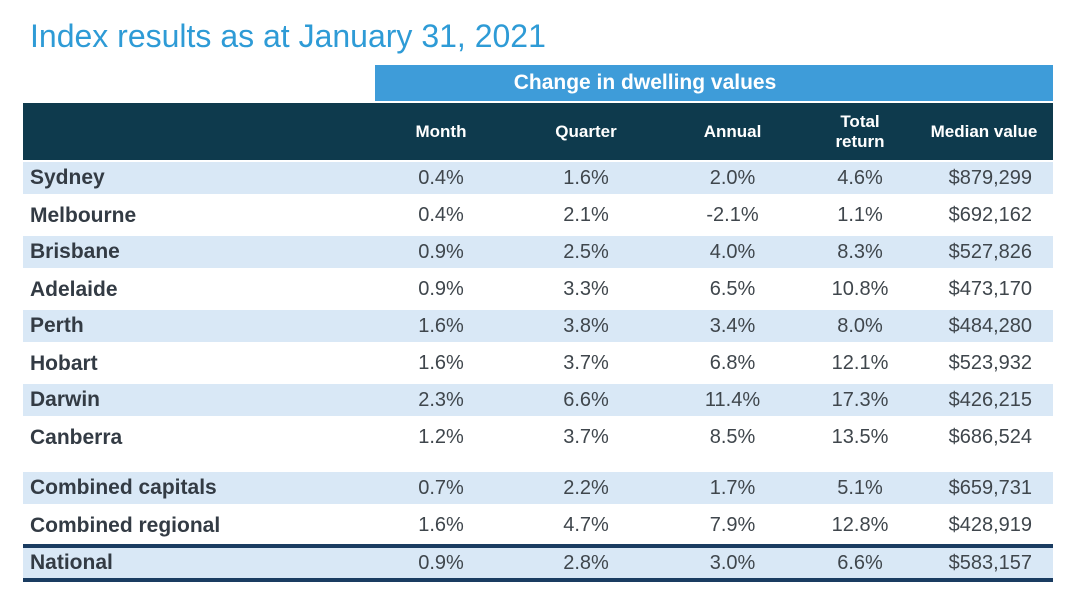 The image size is (1068, 595). Describe the element at coordinates (586, 215) in the screenshot. I see `cell-quarter: 2.1%` at that location.